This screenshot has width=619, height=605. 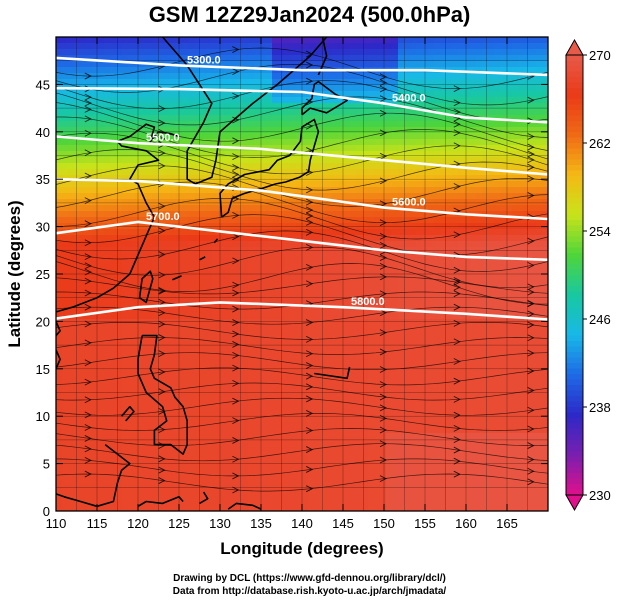 I want to click on y-tick-label: 10, so click(x=43, y=416).